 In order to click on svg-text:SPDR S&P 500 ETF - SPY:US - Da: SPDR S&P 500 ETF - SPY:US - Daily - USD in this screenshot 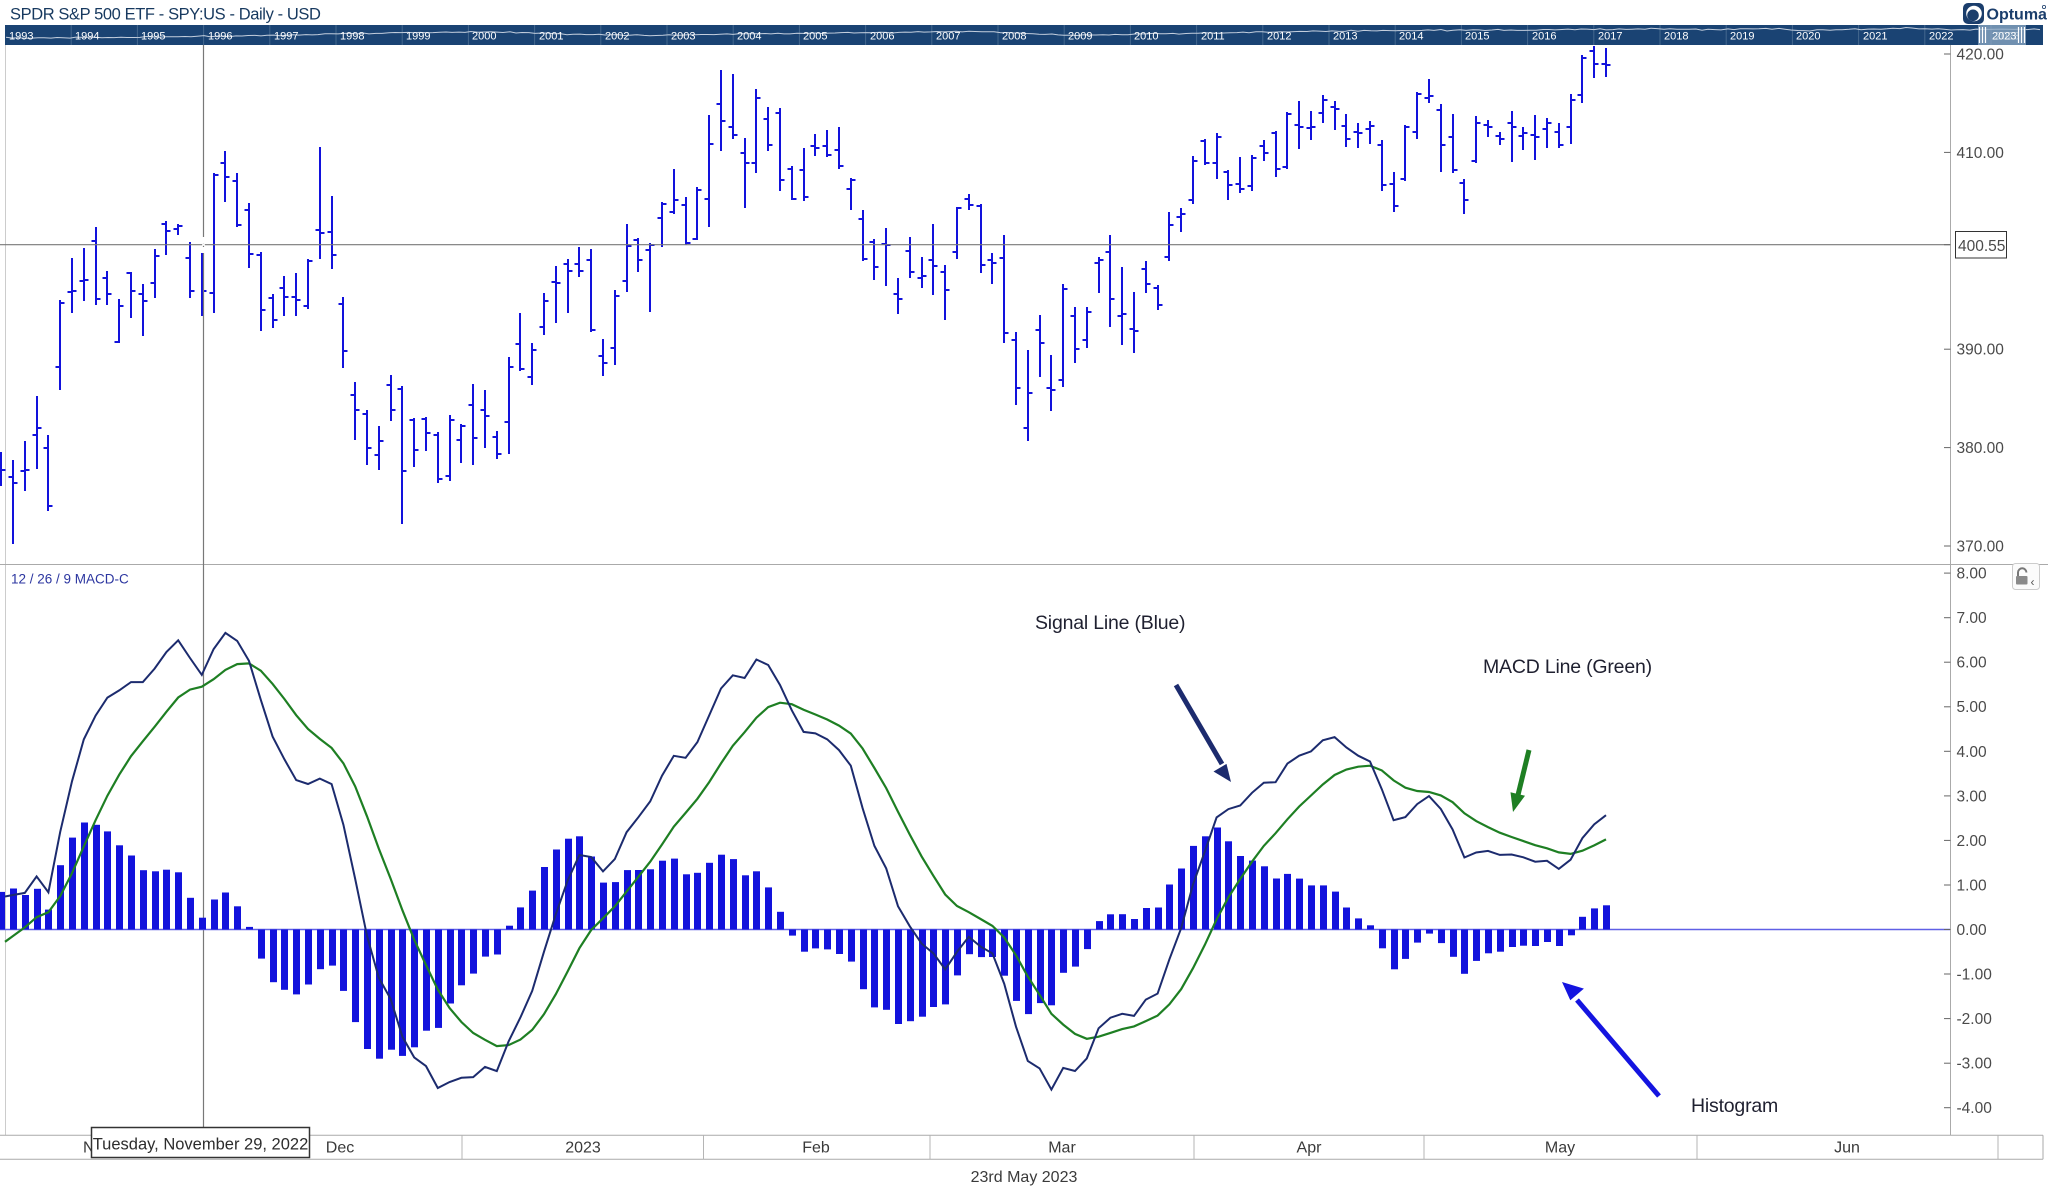, I will do `click(165, 15)`.